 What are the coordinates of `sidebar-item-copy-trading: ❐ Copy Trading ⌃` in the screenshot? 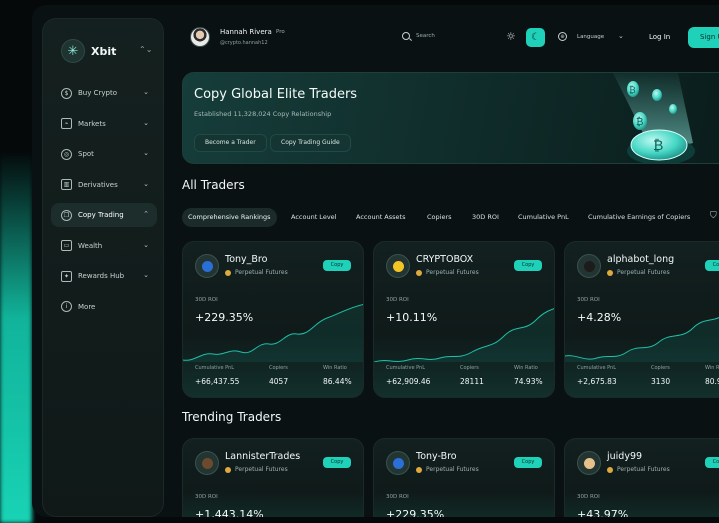 It's located at (104, 215).